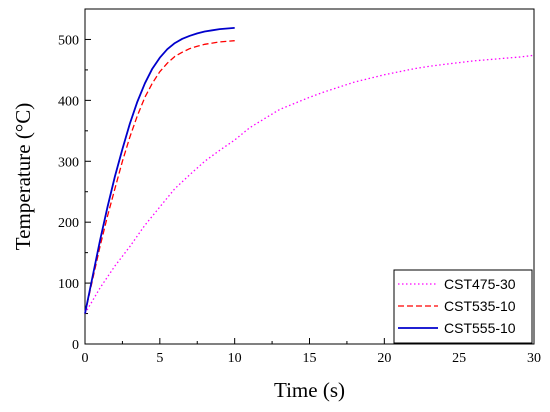  I want to click on x-axis-title: Time (s), so click(309, 390).